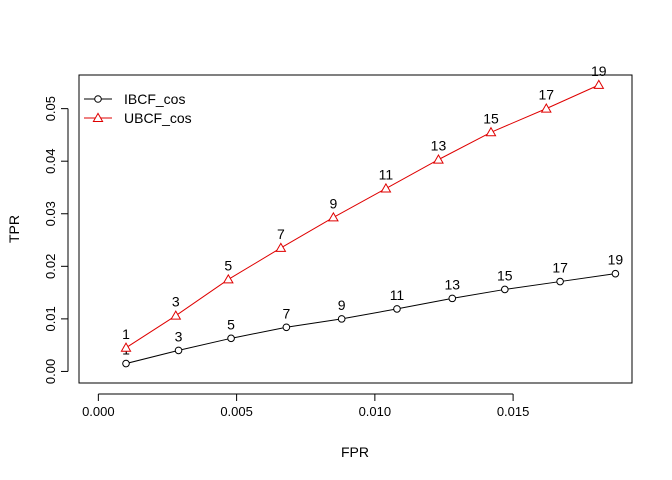 The width and height of the screenshot is (672, 480). What do you see at coordinates (375, 411) in the screenshot?
I see `x-tick-label: 0.010` at bounding box center [375, 411].